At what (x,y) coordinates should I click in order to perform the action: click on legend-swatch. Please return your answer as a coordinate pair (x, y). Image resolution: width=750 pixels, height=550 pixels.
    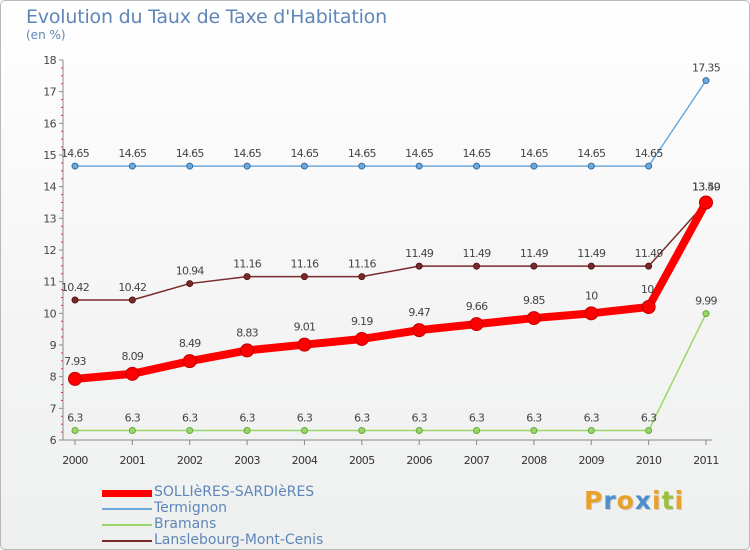
    Looking at the image, I should click on (127, 493).